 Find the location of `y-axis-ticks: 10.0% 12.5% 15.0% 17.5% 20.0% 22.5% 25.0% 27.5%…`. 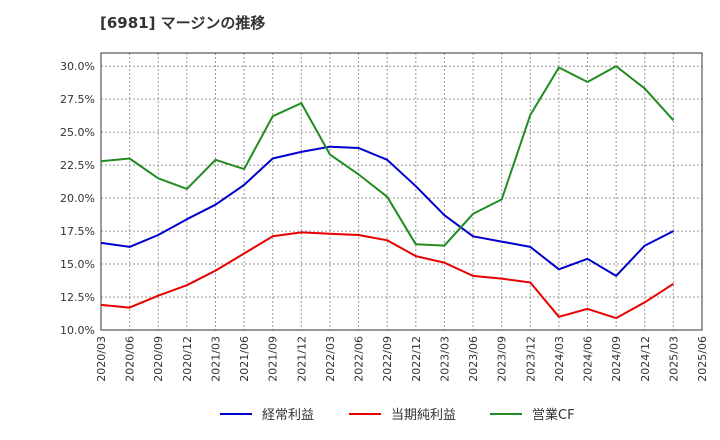

y-axis-ticks: 10.0% 12.5% 15.0% 17.5% 20.0% 22.5% 25.0% 27.5%… is located at coordinates (77, 198).